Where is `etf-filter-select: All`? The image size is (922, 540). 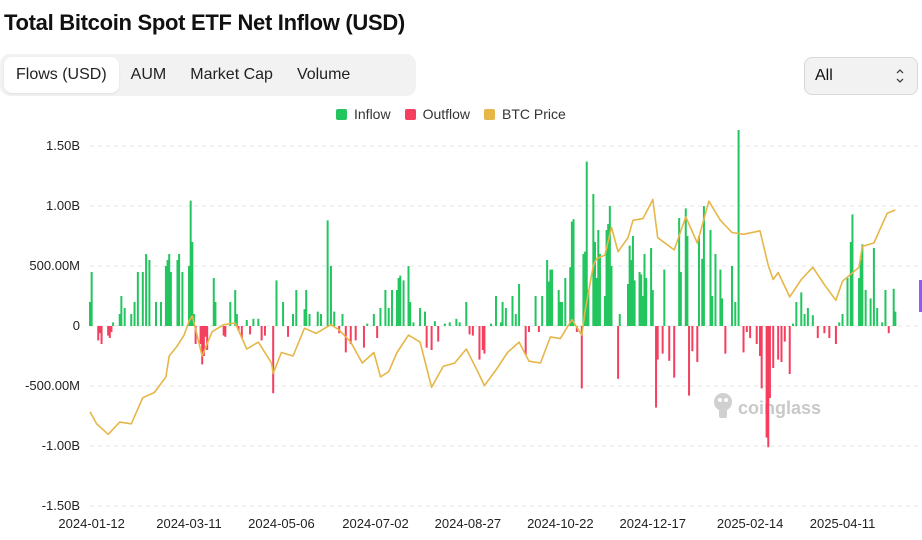
etf-filter-select: All is located at coordinates (861, 76).